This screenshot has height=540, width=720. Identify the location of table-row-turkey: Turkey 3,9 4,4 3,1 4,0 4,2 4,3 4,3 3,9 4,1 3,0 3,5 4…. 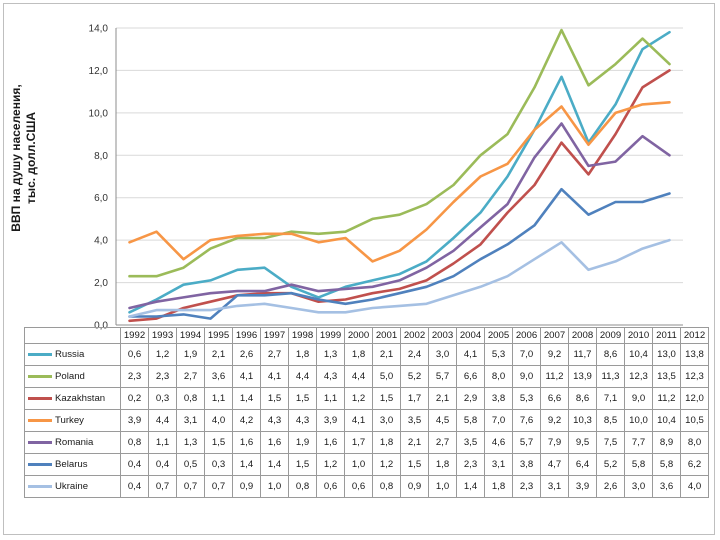
(366, 420).